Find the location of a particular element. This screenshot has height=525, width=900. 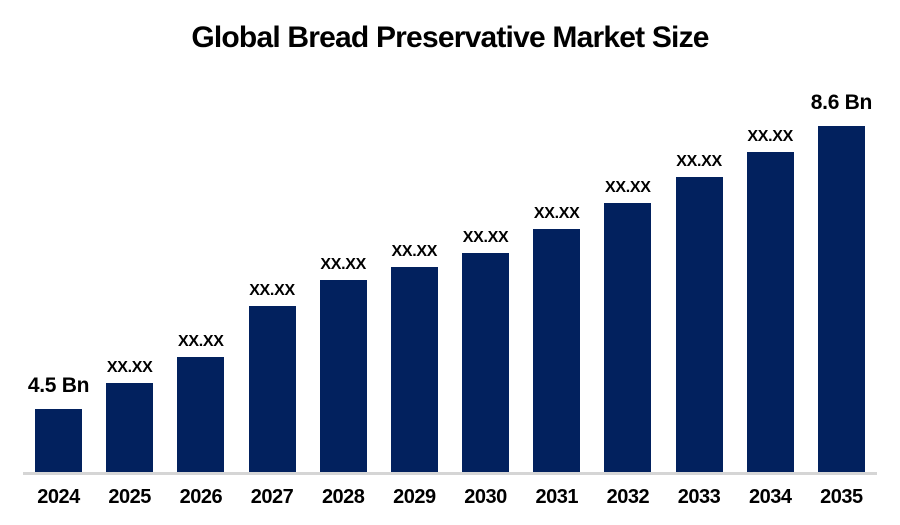

bar-value-label: 8.6 Bn is located at coordinates (841, 102).